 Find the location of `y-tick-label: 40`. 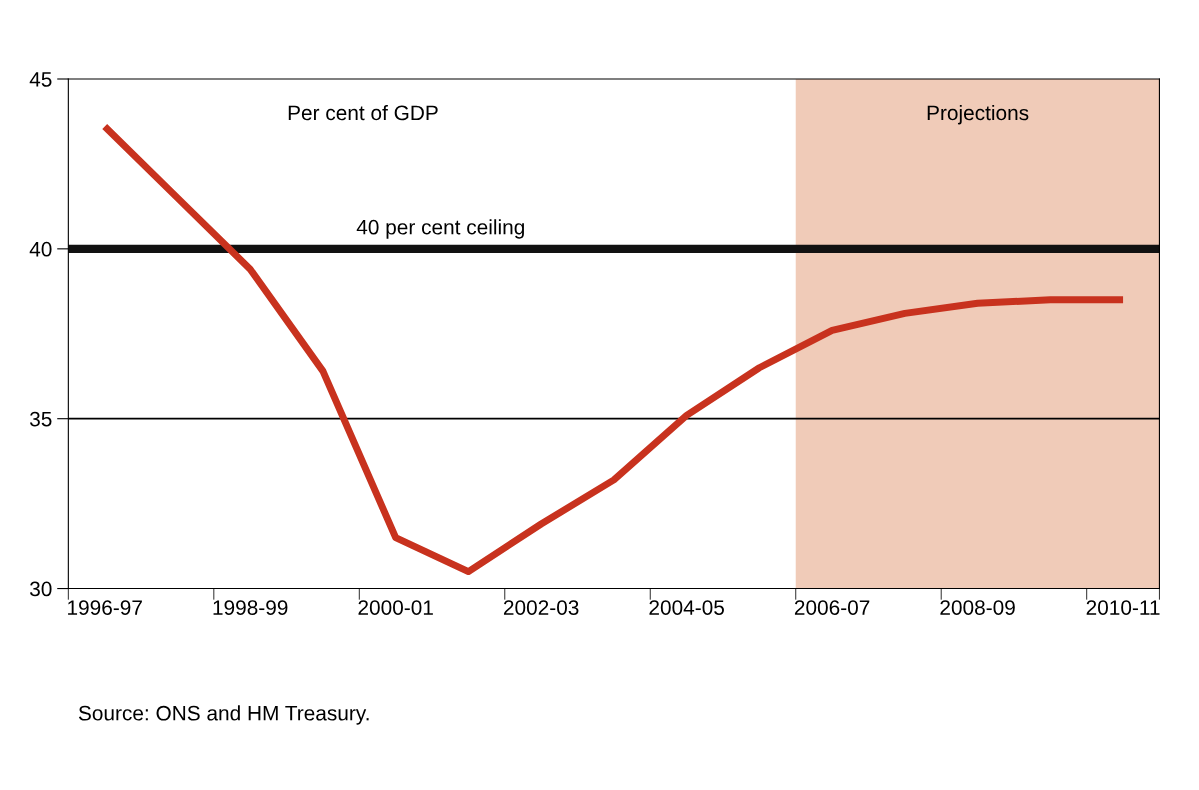

y-tick-label: 40 is located at coordinates (40, 249).